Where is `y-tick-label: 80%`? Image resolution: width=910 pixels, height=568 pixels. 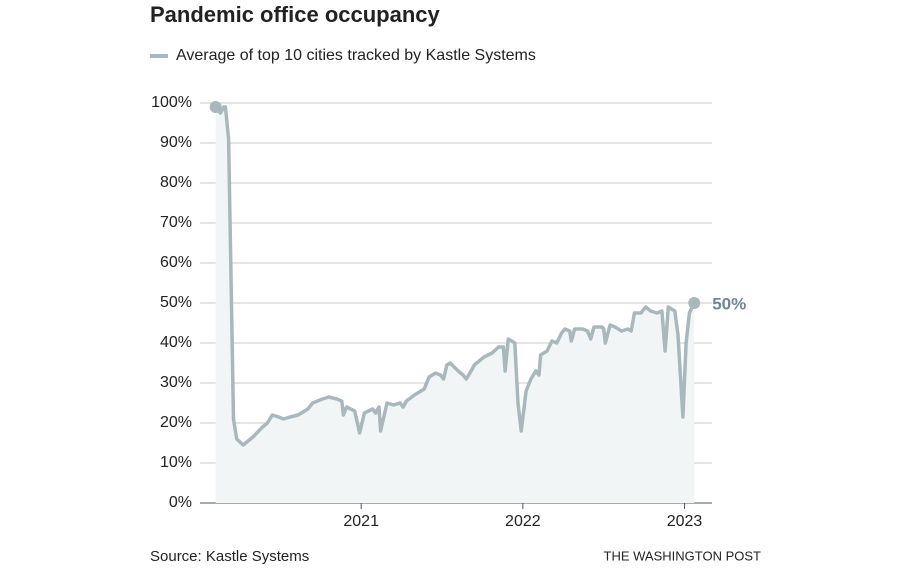
y-tick-label: 80% is located at coordinates (176, 182).